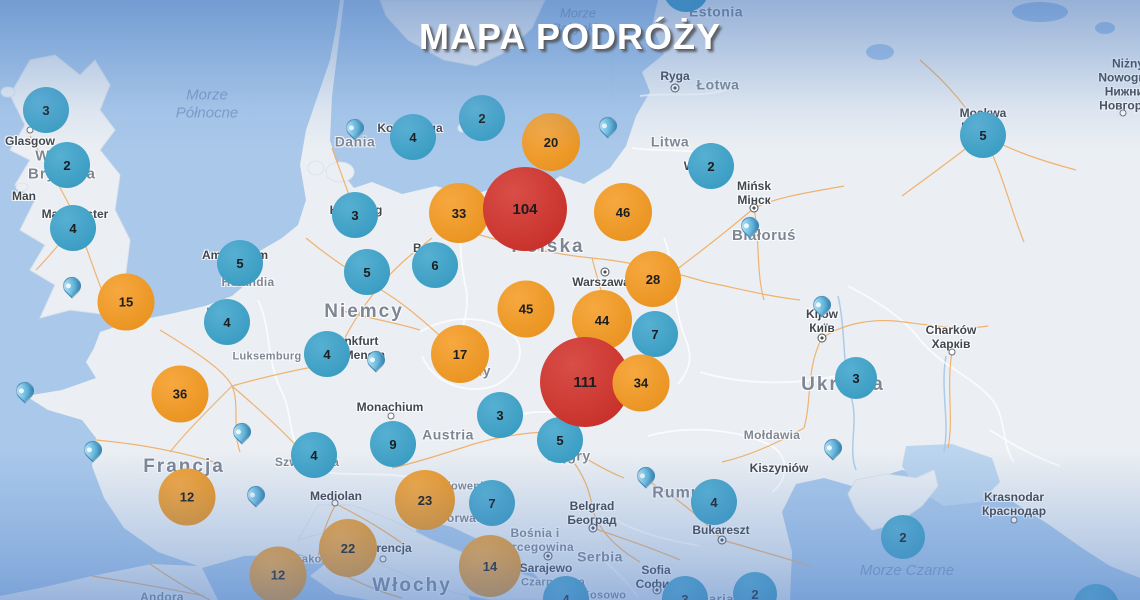 This screenshot has height=600, width=1140. What do you see at coordinates (526, 309) in the screenshot?
I see `cluster-marker: 45` at bounding box center [526, 309].